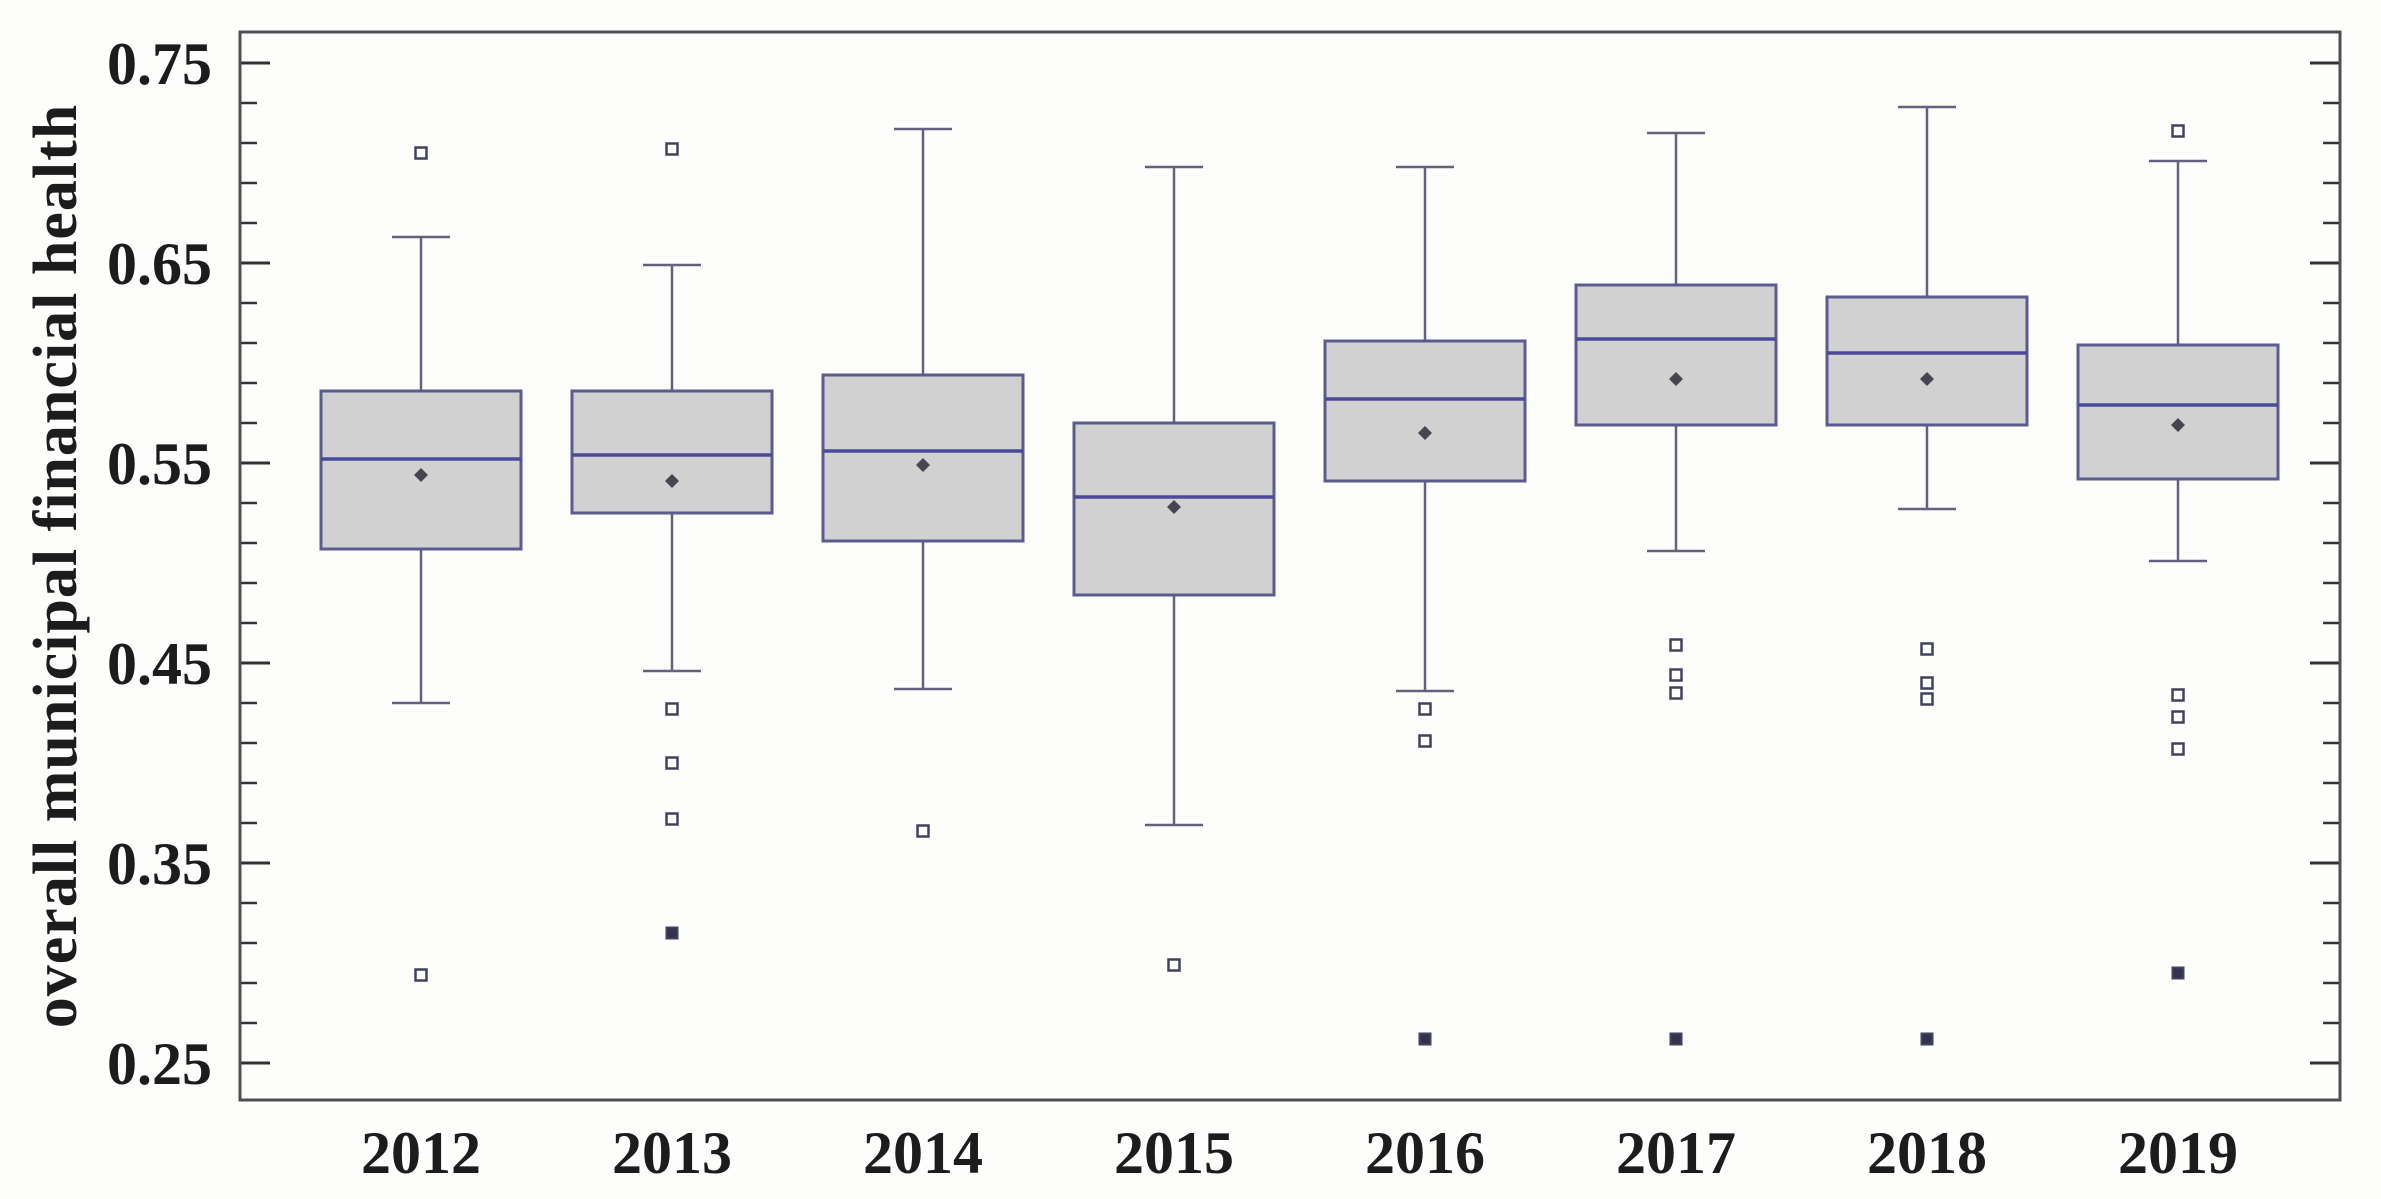 The width and height of the screenshot is (2381, 1199). I want to click on mean-marker-2015, so click(1174, 507).